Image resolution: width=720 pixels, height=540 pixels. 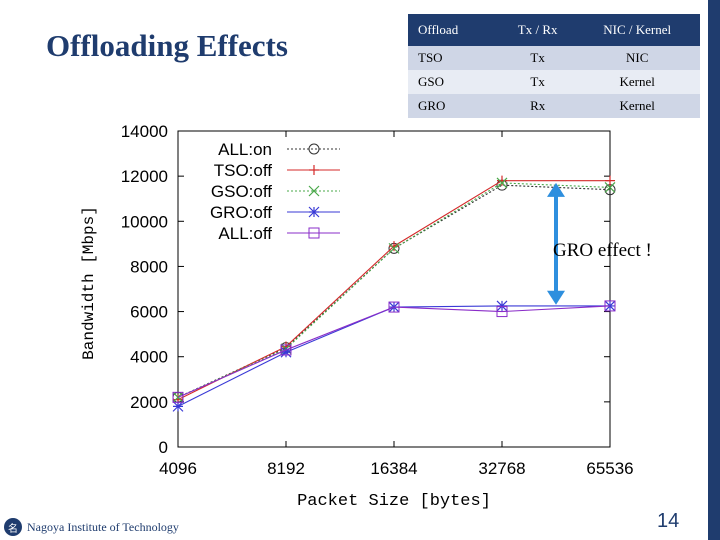 What do you see at coordinates (501, 468) in the screenshot?
I see `x-tick-label: 32768` at bounding box center [501, 468].